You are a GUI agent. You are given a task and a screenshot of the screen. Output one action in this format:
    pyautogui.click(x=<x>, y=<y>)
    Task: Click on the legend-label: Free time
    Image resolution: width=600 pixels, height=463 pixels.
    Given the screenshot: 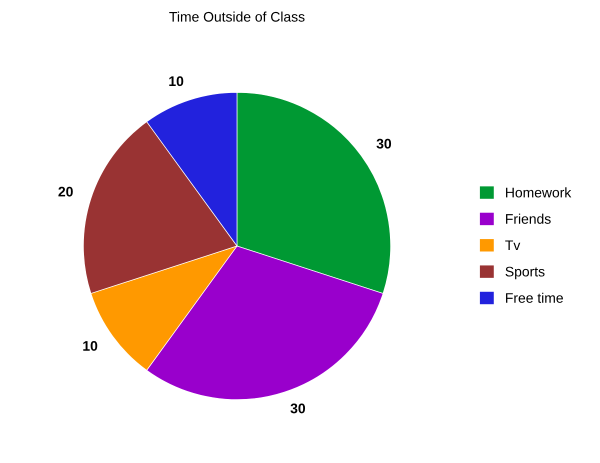 What is the action you would take?
    pyautogui.click(x=534, y=297)
    